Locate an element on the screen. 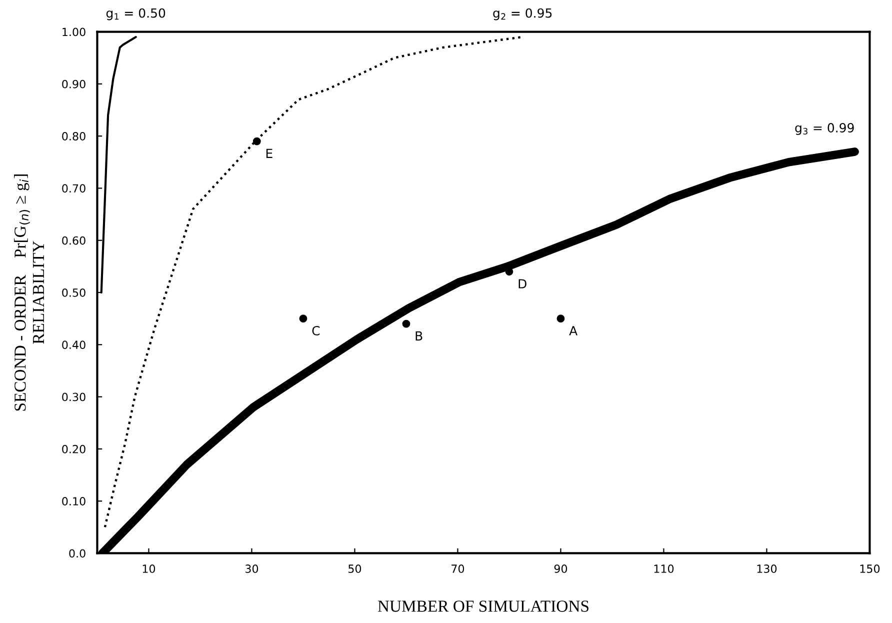 The image size is (892, 623). x-tick-label: 90 is located at coordinates (561, 568).